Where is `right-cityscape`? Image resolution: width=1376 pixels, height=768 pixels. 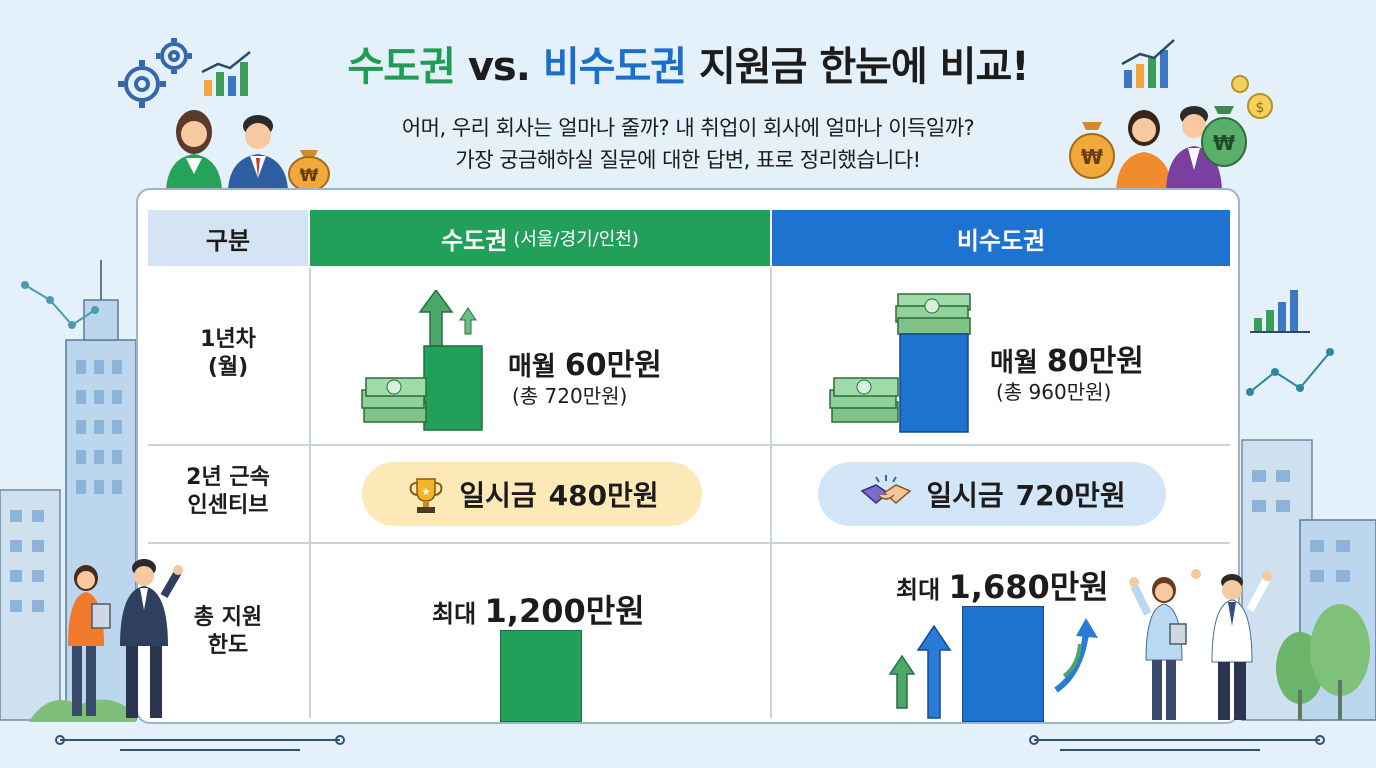
right-cityscape is located at coordinates (1308, 534).